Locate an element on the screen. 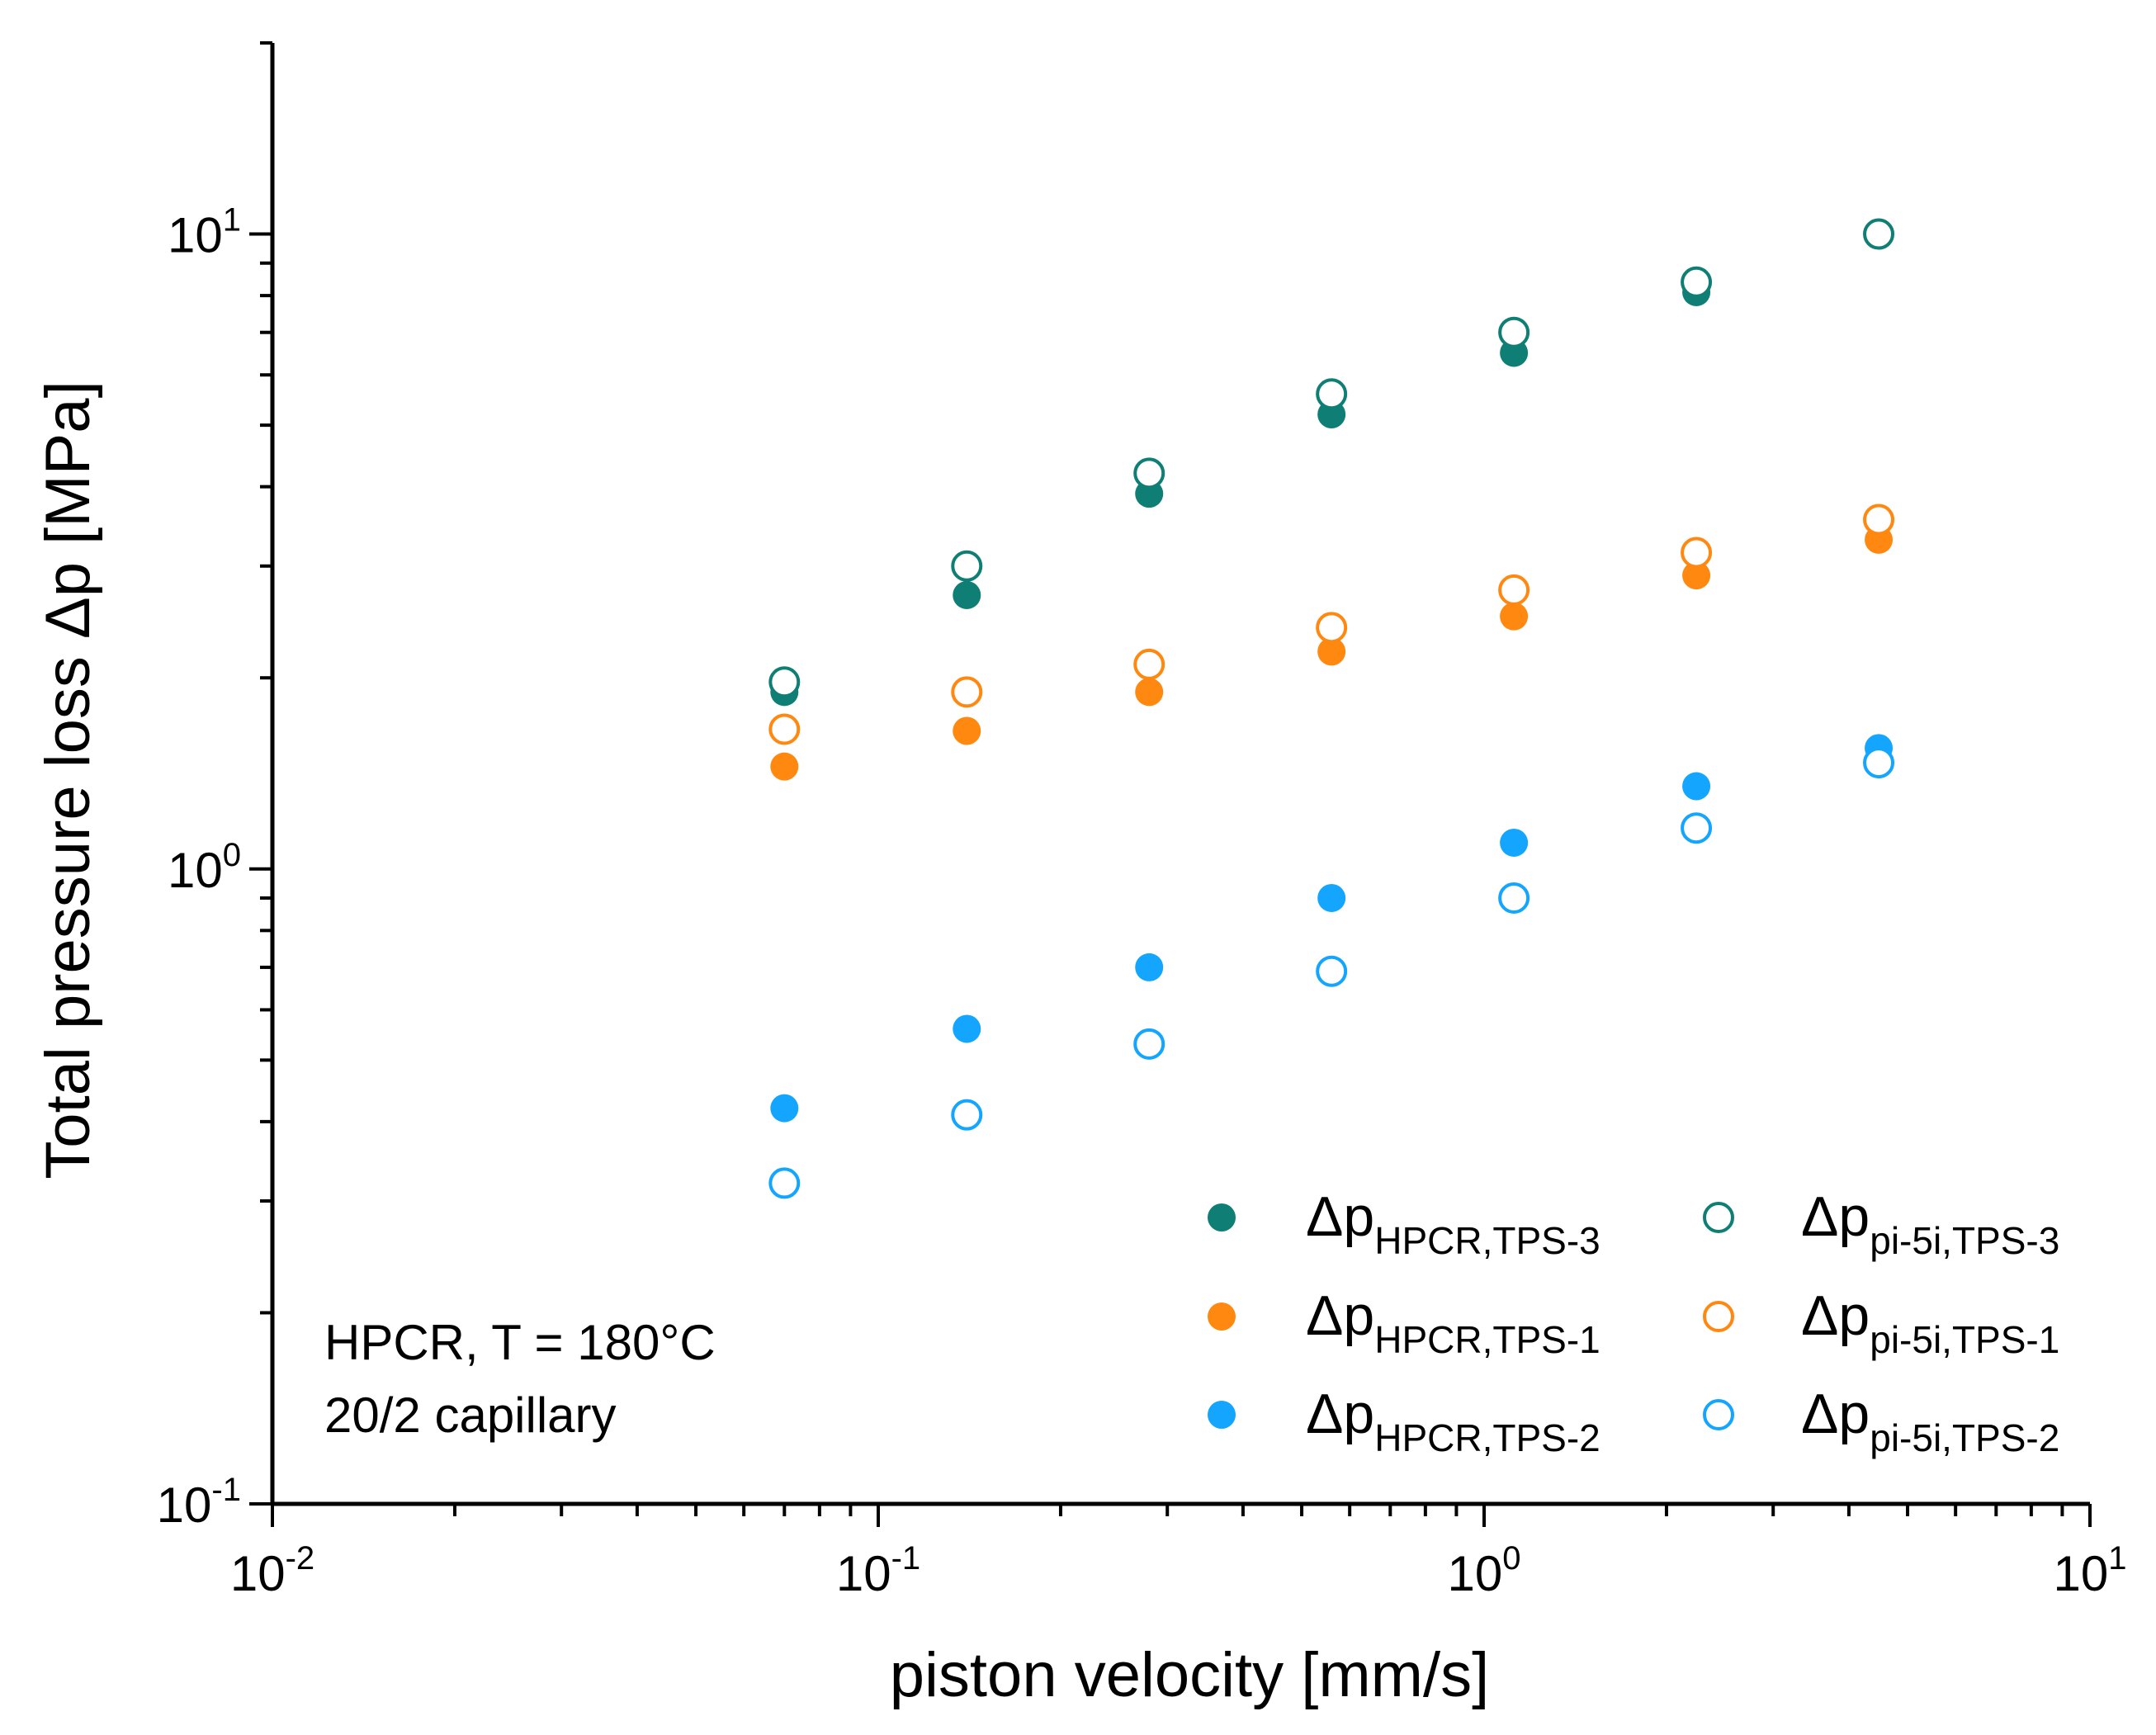  x-tick-label: 10⁻² is located at coordinates (272, 1570).